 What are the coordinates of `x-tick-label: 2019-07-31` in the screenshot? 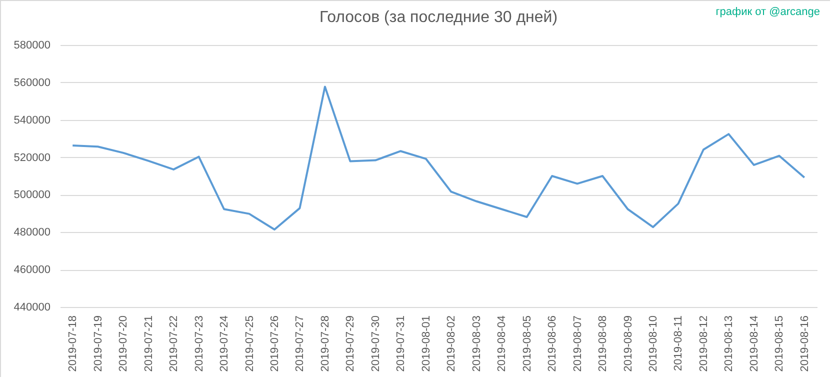 It's located at (401, 344).